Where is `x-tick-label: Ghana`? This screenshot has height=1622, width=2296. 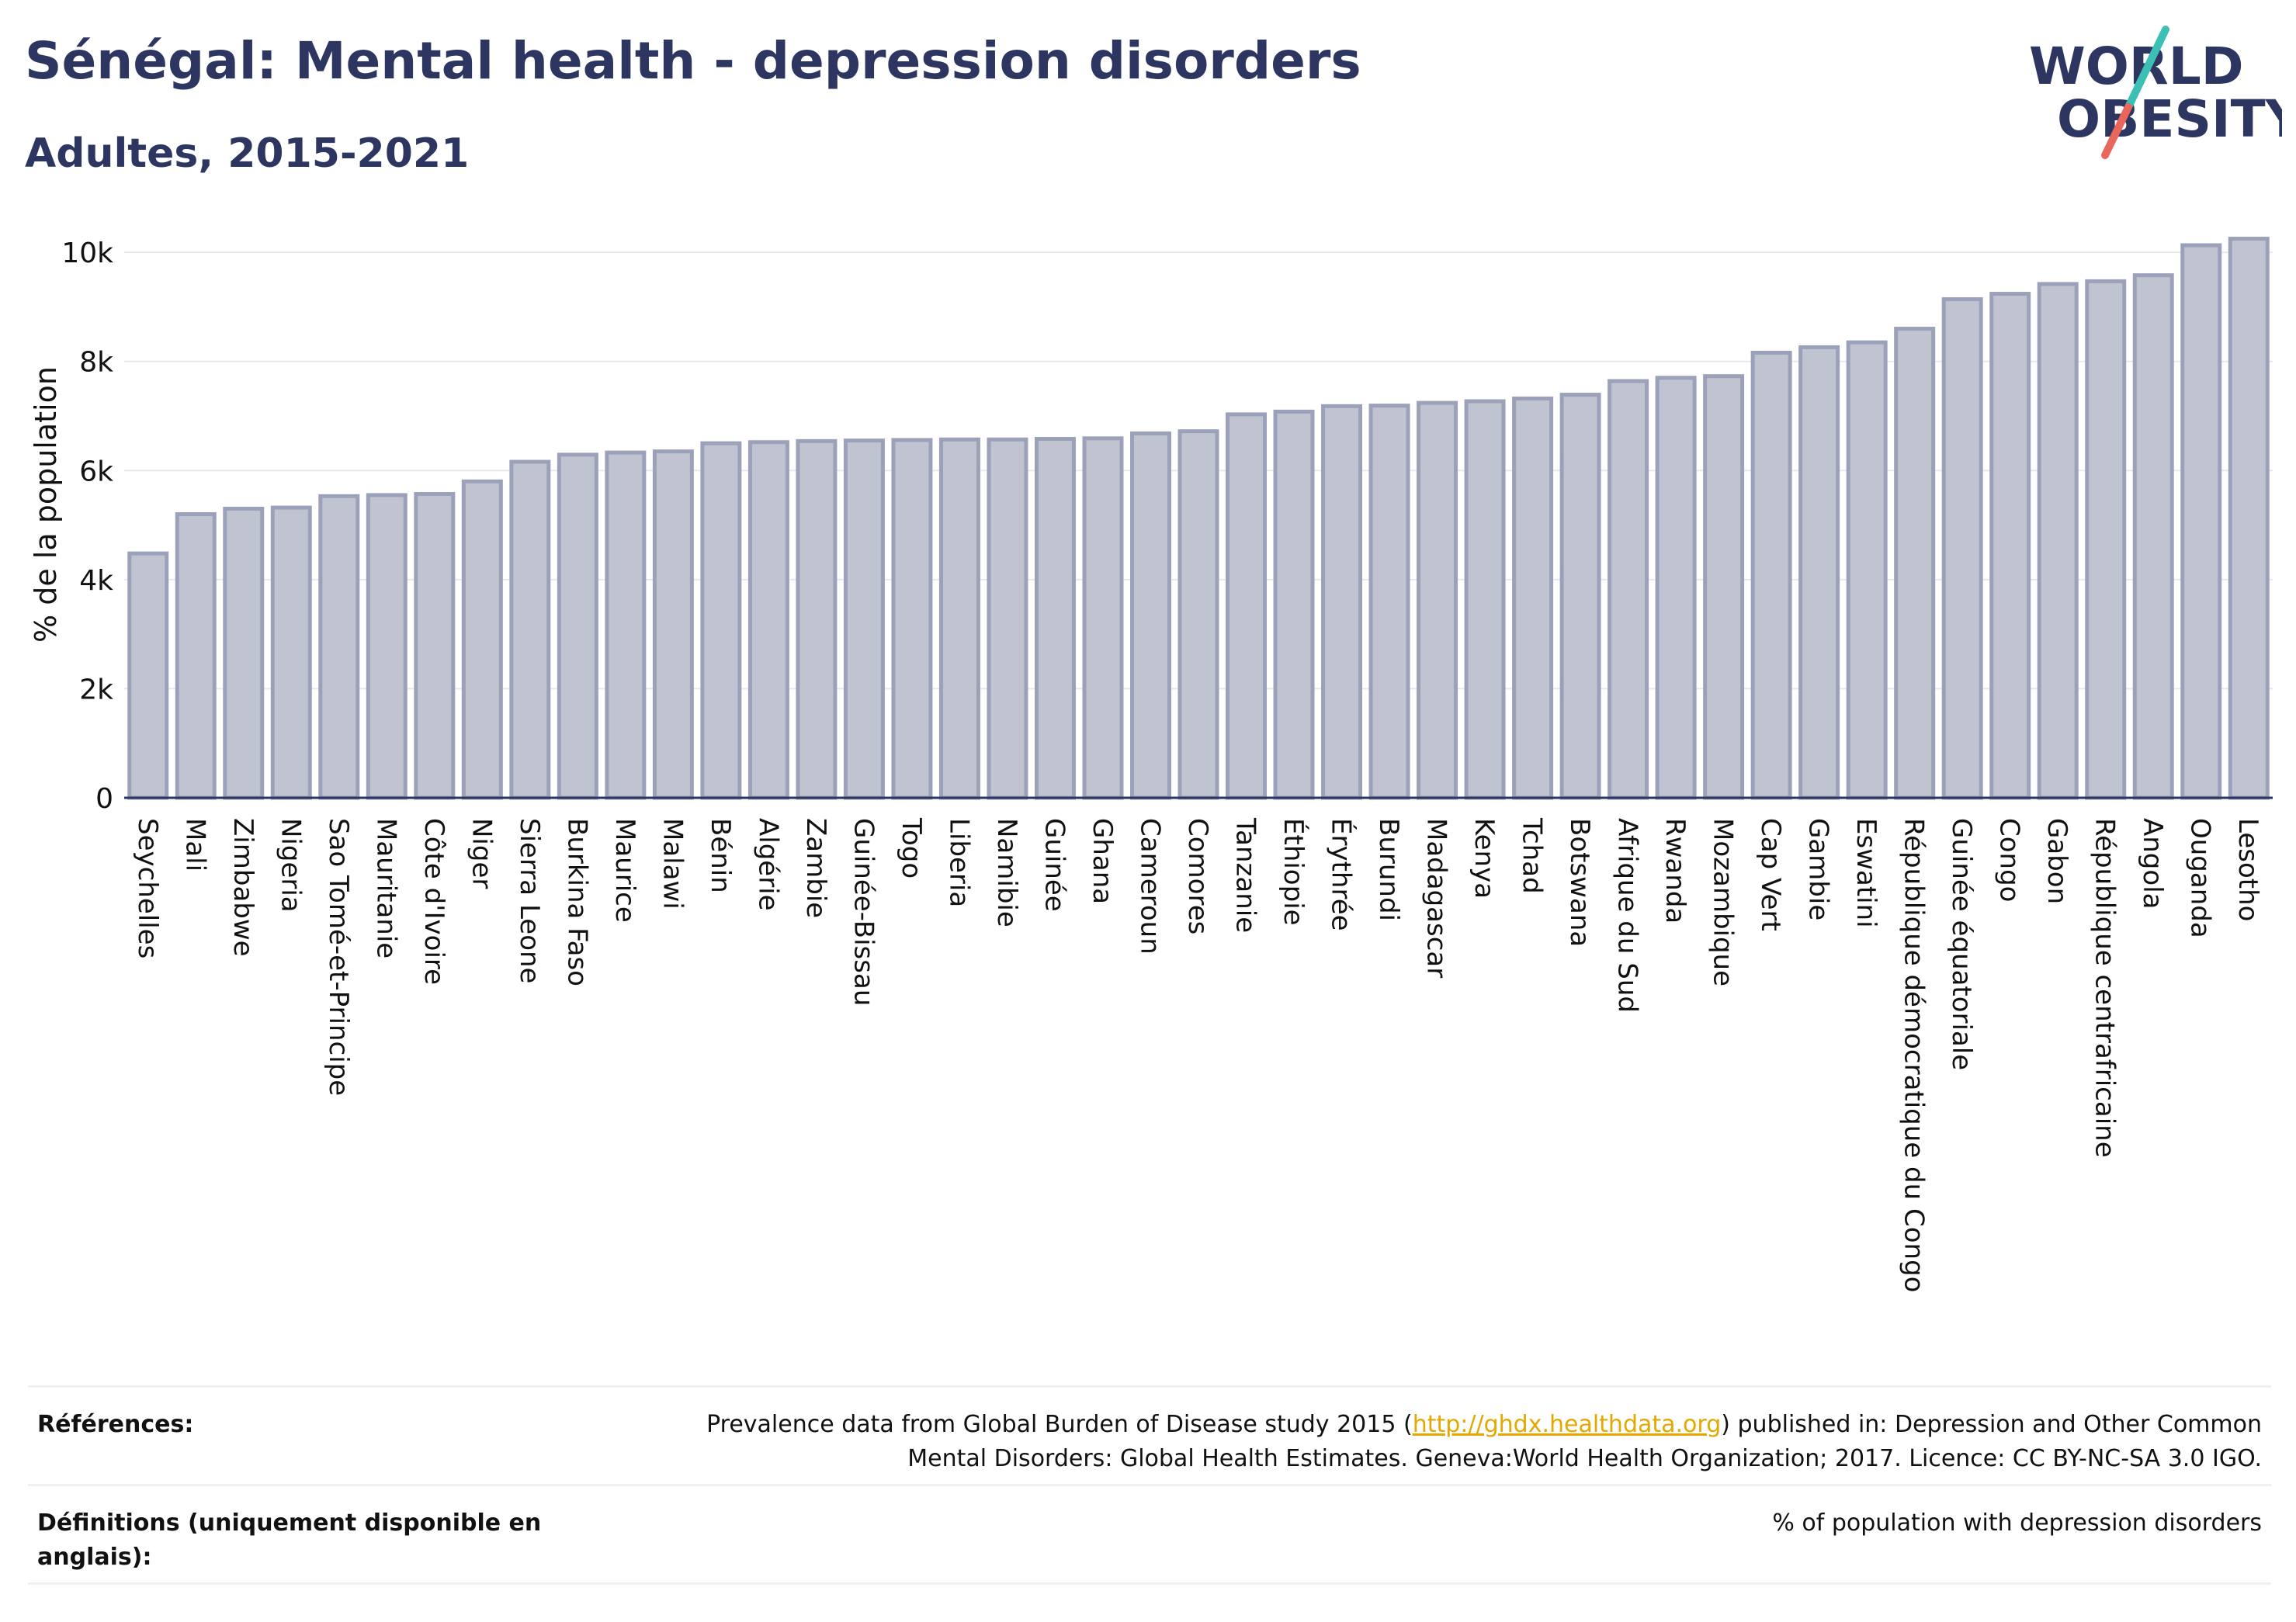
x-tick-label: Ghana is located at coordinates (1102, 861).